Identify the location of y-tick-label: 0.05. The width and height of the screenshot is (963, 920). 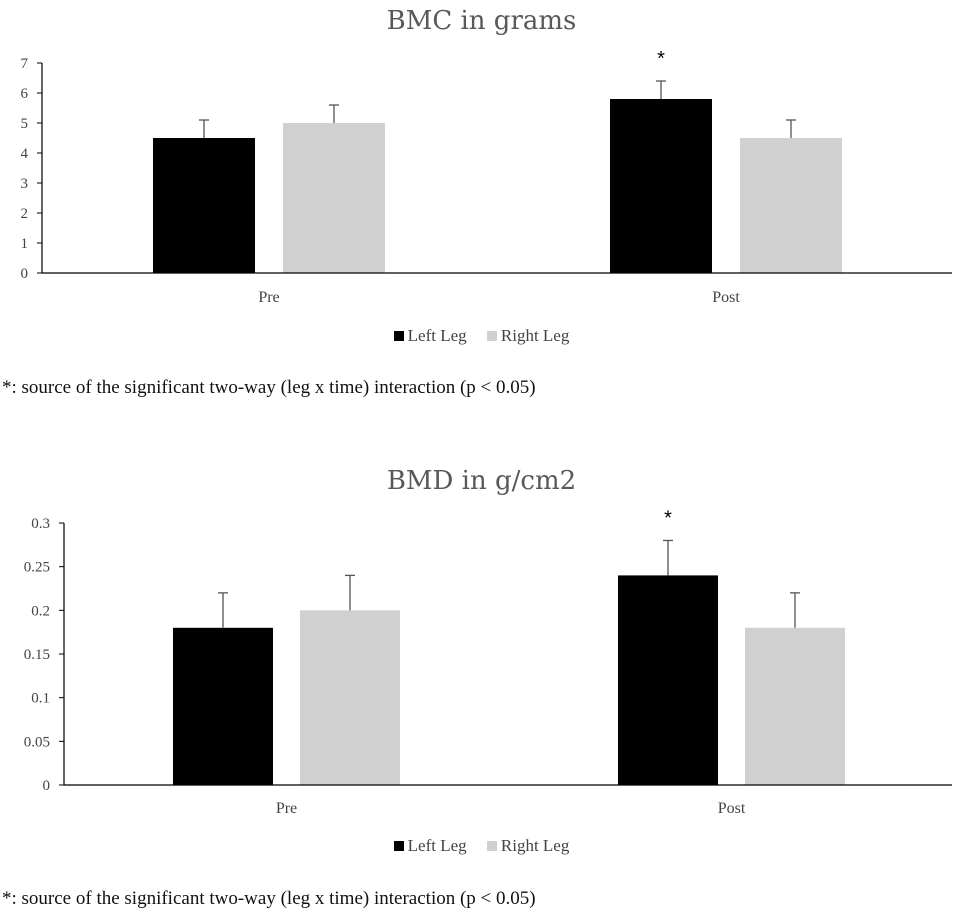
(37, 742).